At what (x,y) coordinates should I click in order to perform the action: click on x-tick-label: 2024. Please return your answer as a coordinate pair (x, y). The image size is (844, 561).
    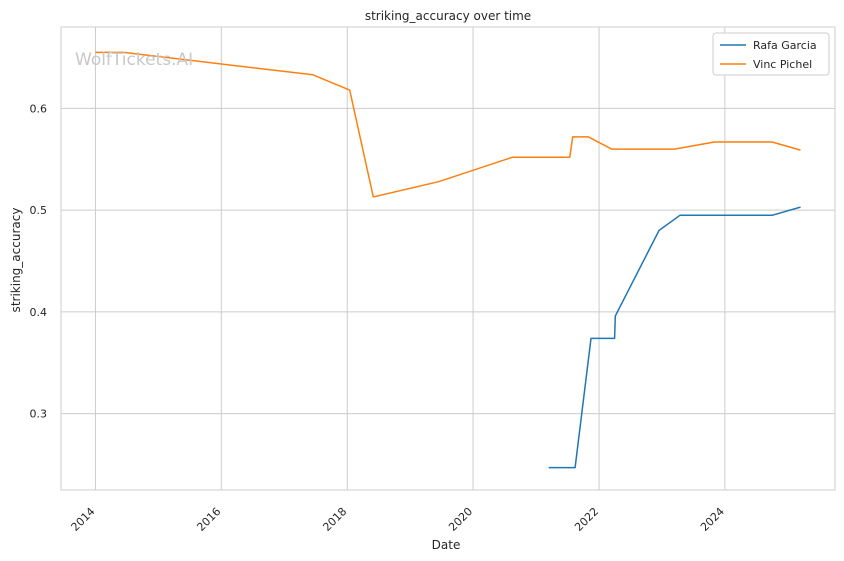
    Looking at the image, I should click on (712, 519).